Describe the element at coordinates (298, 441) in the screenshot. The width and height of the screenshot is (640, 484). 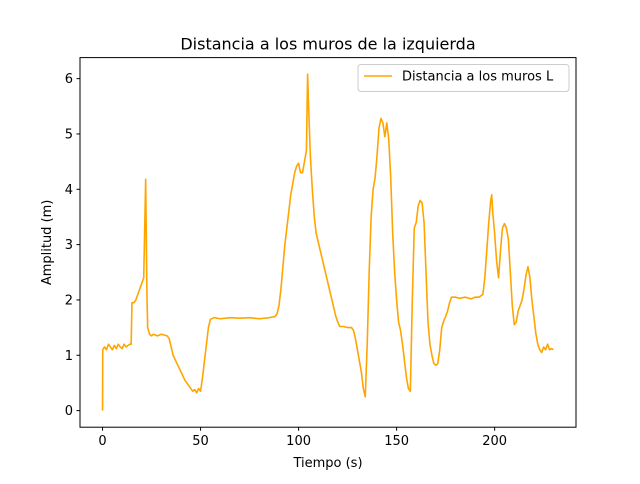
I see `x-tick-label: 100` at that location.